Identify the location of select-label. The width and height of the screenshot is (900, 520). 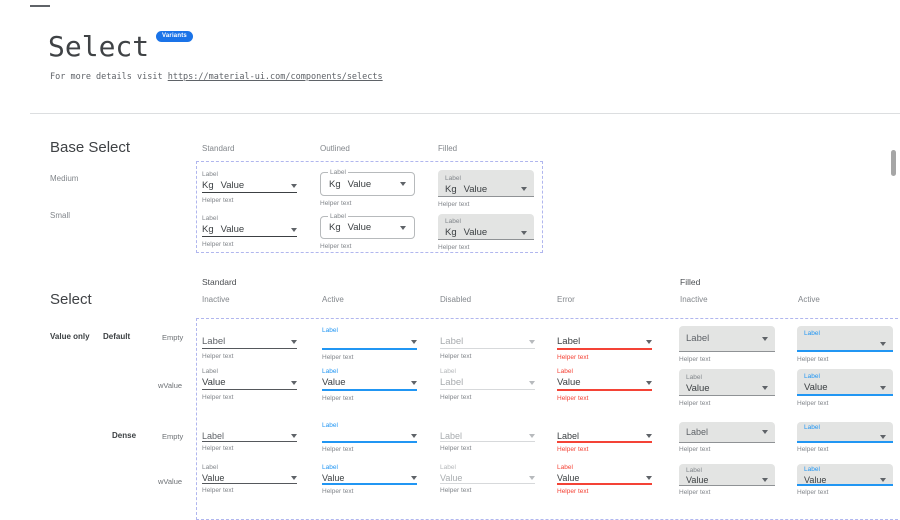
(249, 426).